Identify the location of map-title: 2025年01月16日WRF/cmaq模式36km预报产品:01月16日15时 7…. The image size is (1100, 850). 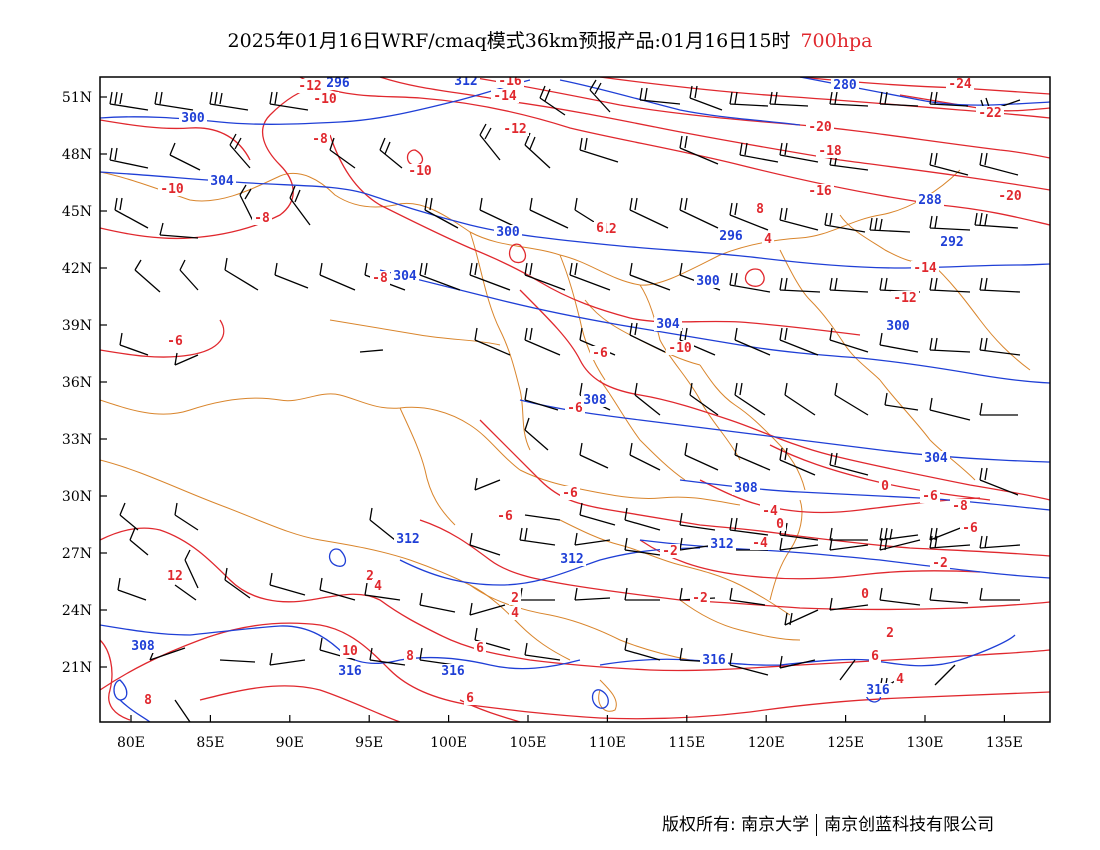
(550, 39).